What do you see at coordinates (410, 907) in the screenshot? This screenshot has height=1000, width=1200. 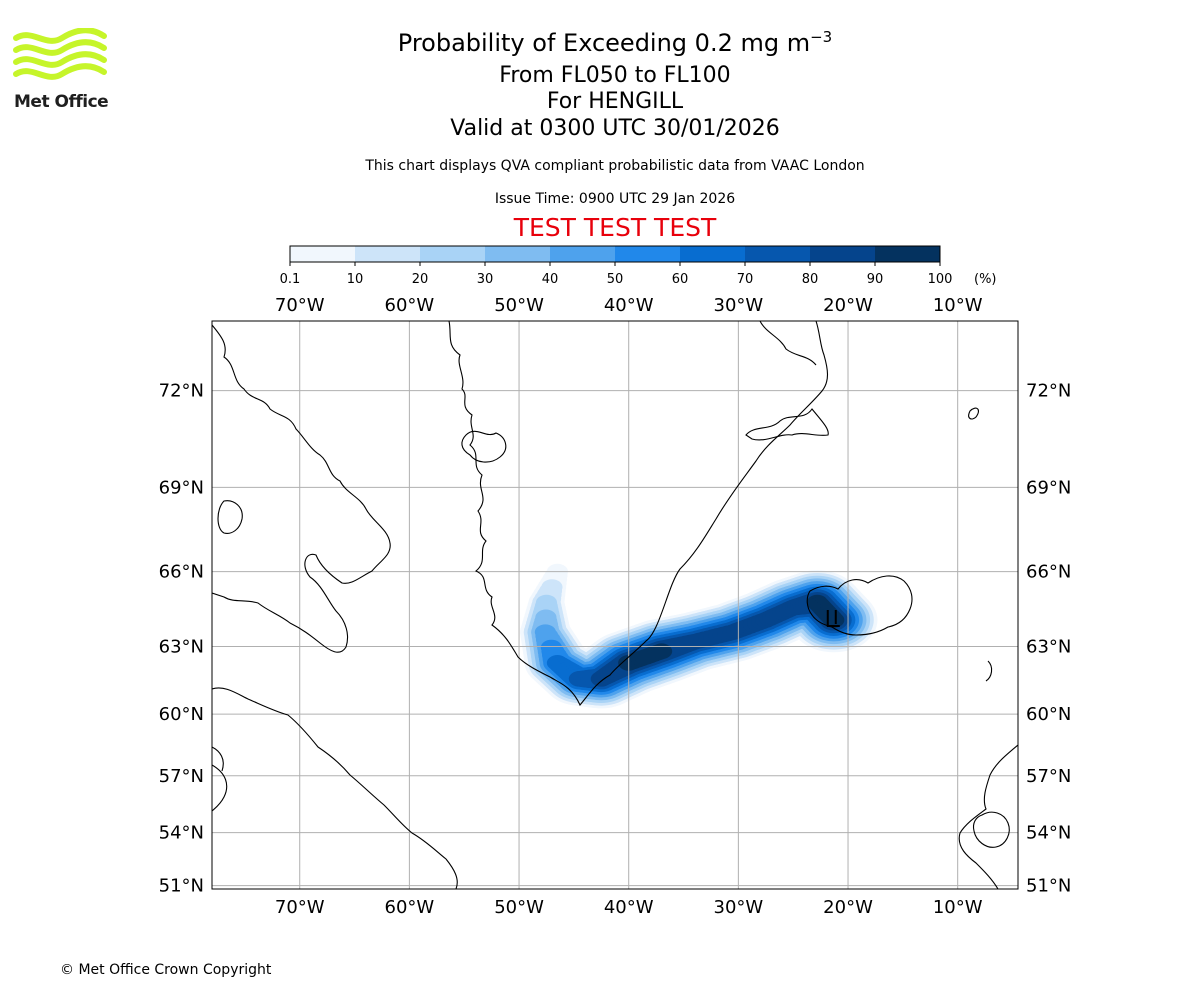 I see `lon-label-bottom: 60°W` at bounding box center [410, 907].